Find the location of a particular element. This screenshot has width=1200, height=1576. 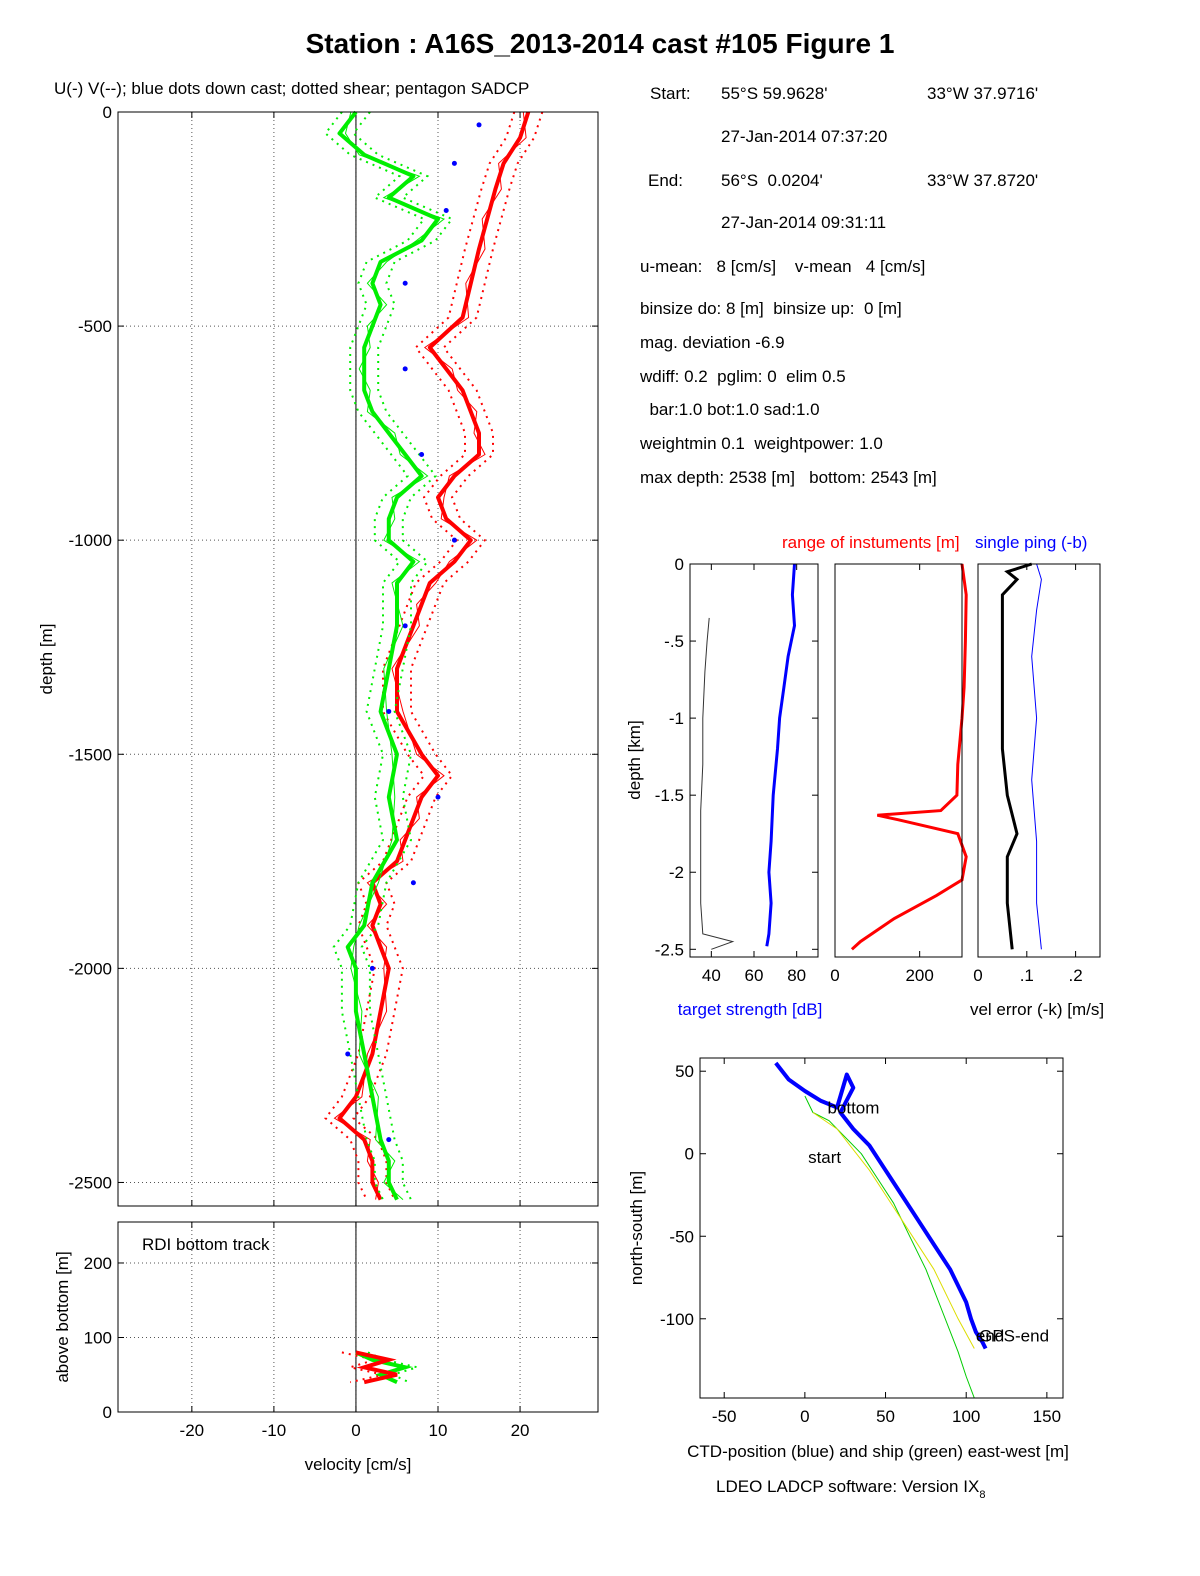

bar-info: bar:1.0 bot:1.0 sad:1.0 is located at coordinates (730, 409).